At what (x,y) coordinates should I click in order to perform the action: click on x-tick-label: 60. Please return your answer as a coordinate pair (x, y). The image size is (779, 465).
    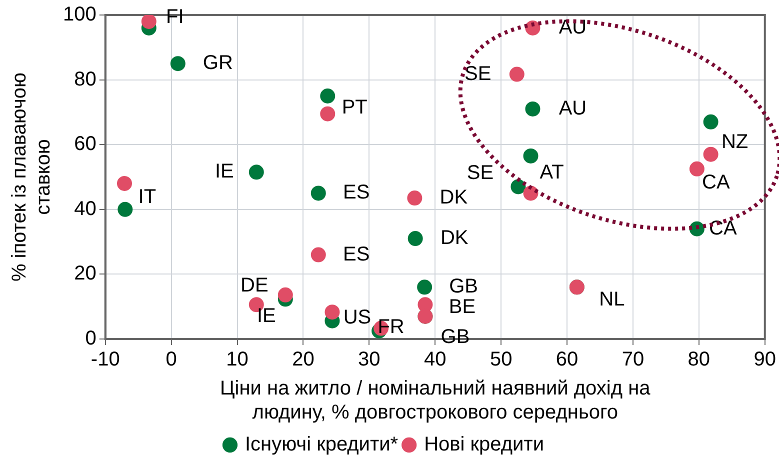
    Looking at the image, I should click on (567, 359).